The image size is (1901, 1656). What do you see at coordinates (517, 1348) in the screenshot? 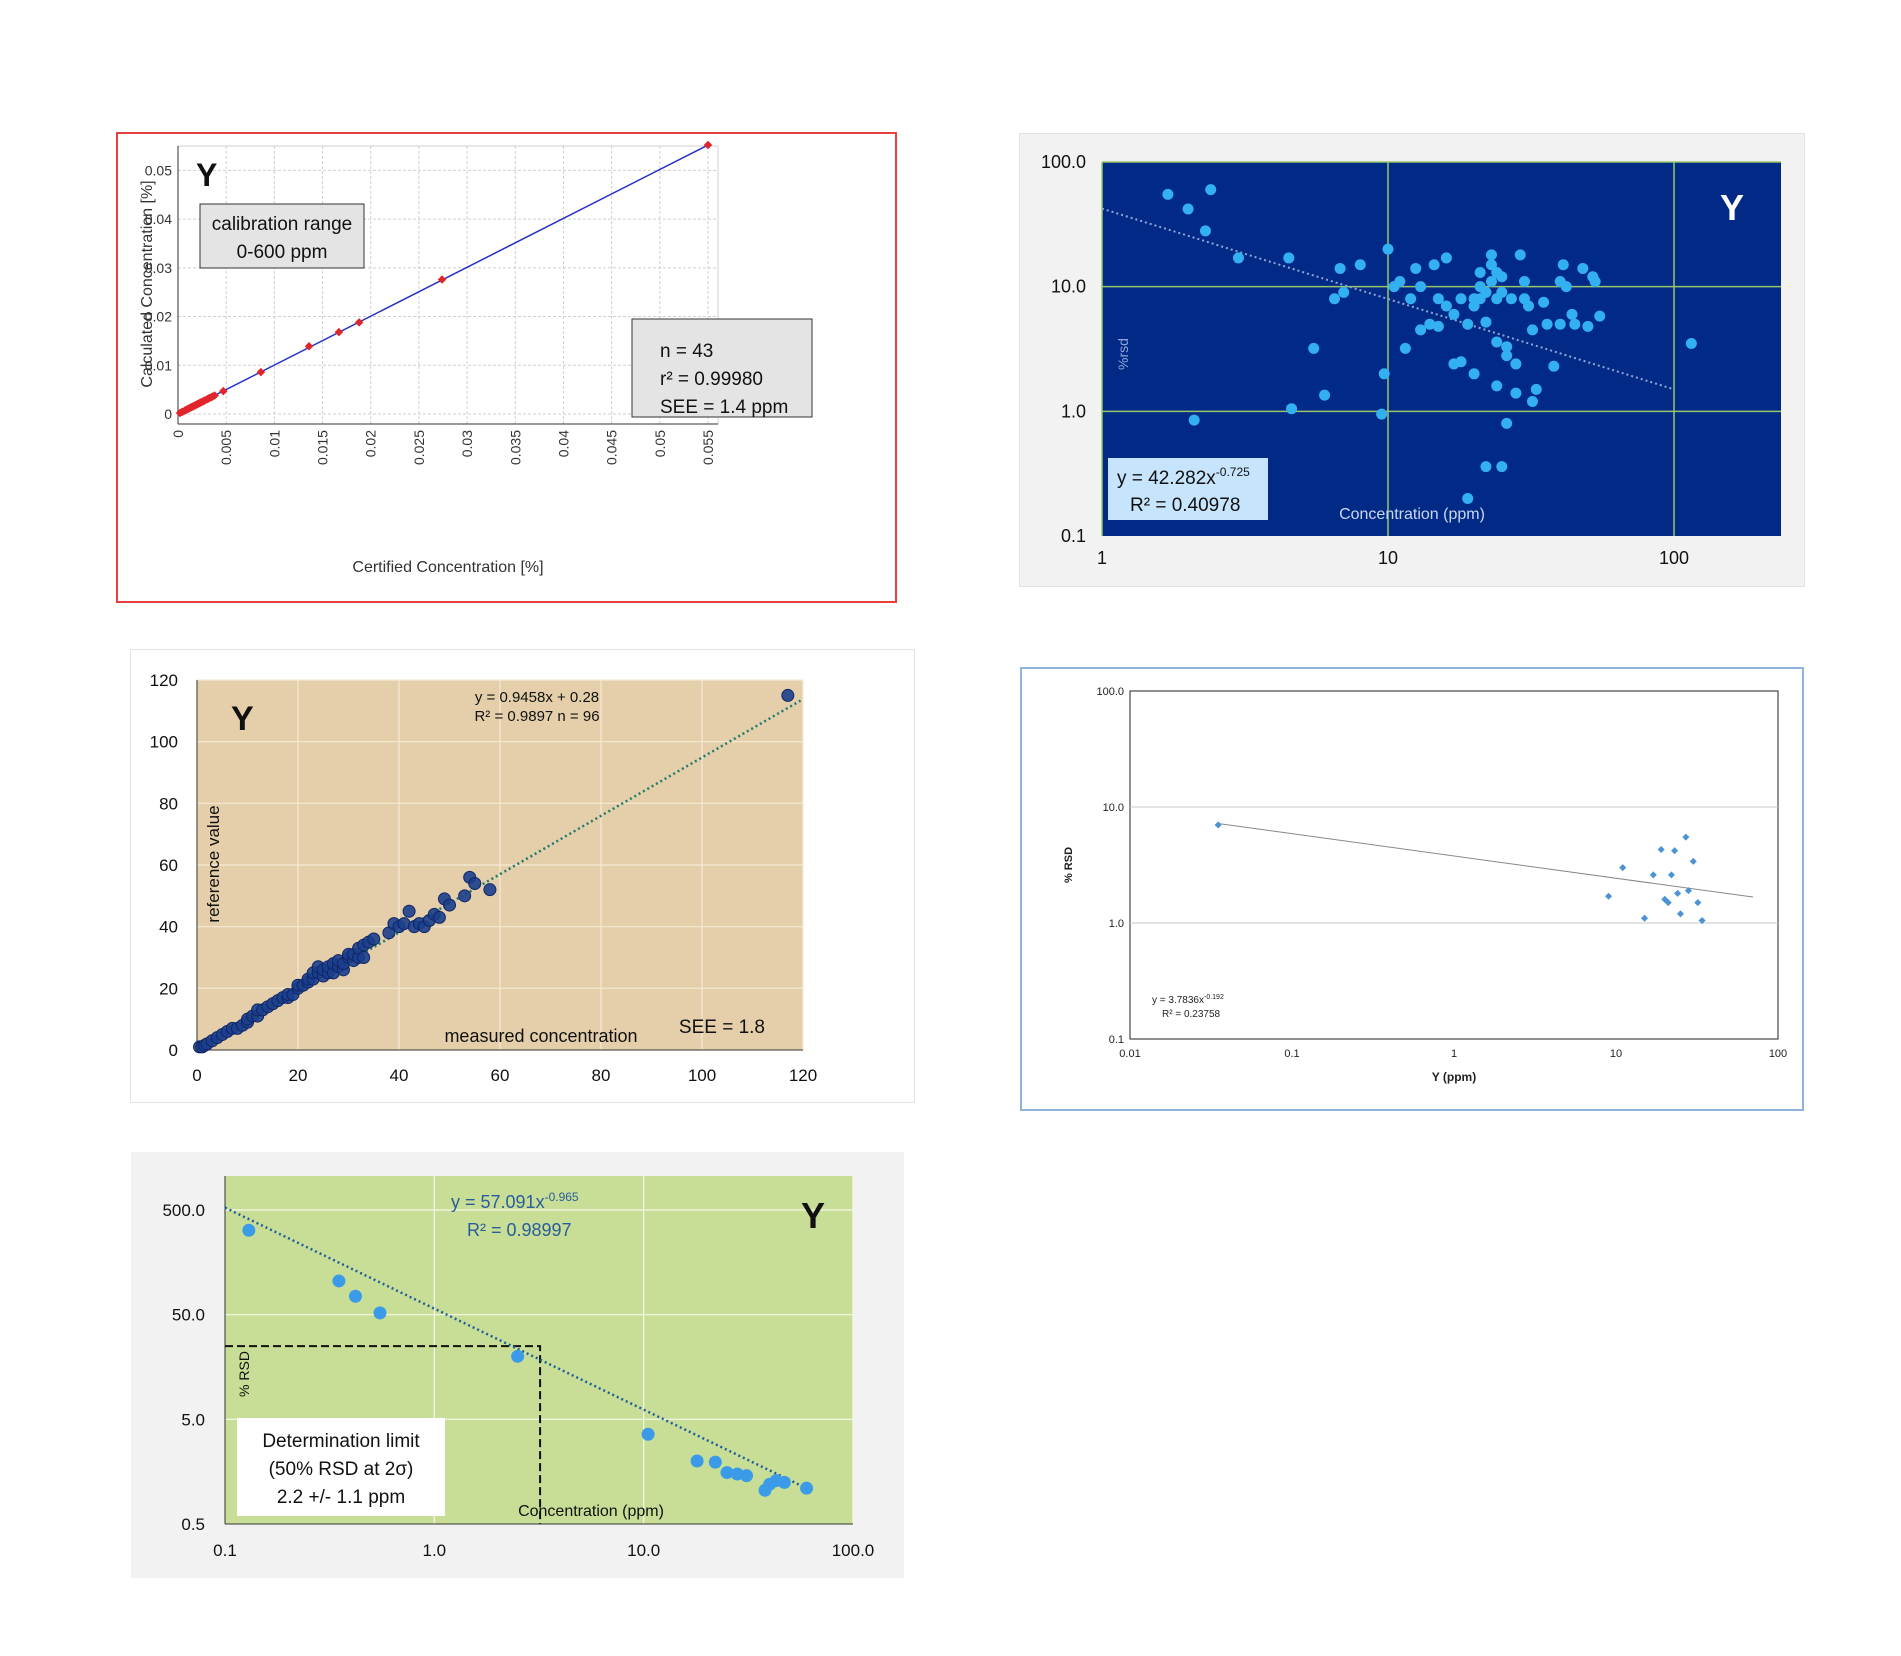
I see `trendline` at bounding box center [517, 1348].